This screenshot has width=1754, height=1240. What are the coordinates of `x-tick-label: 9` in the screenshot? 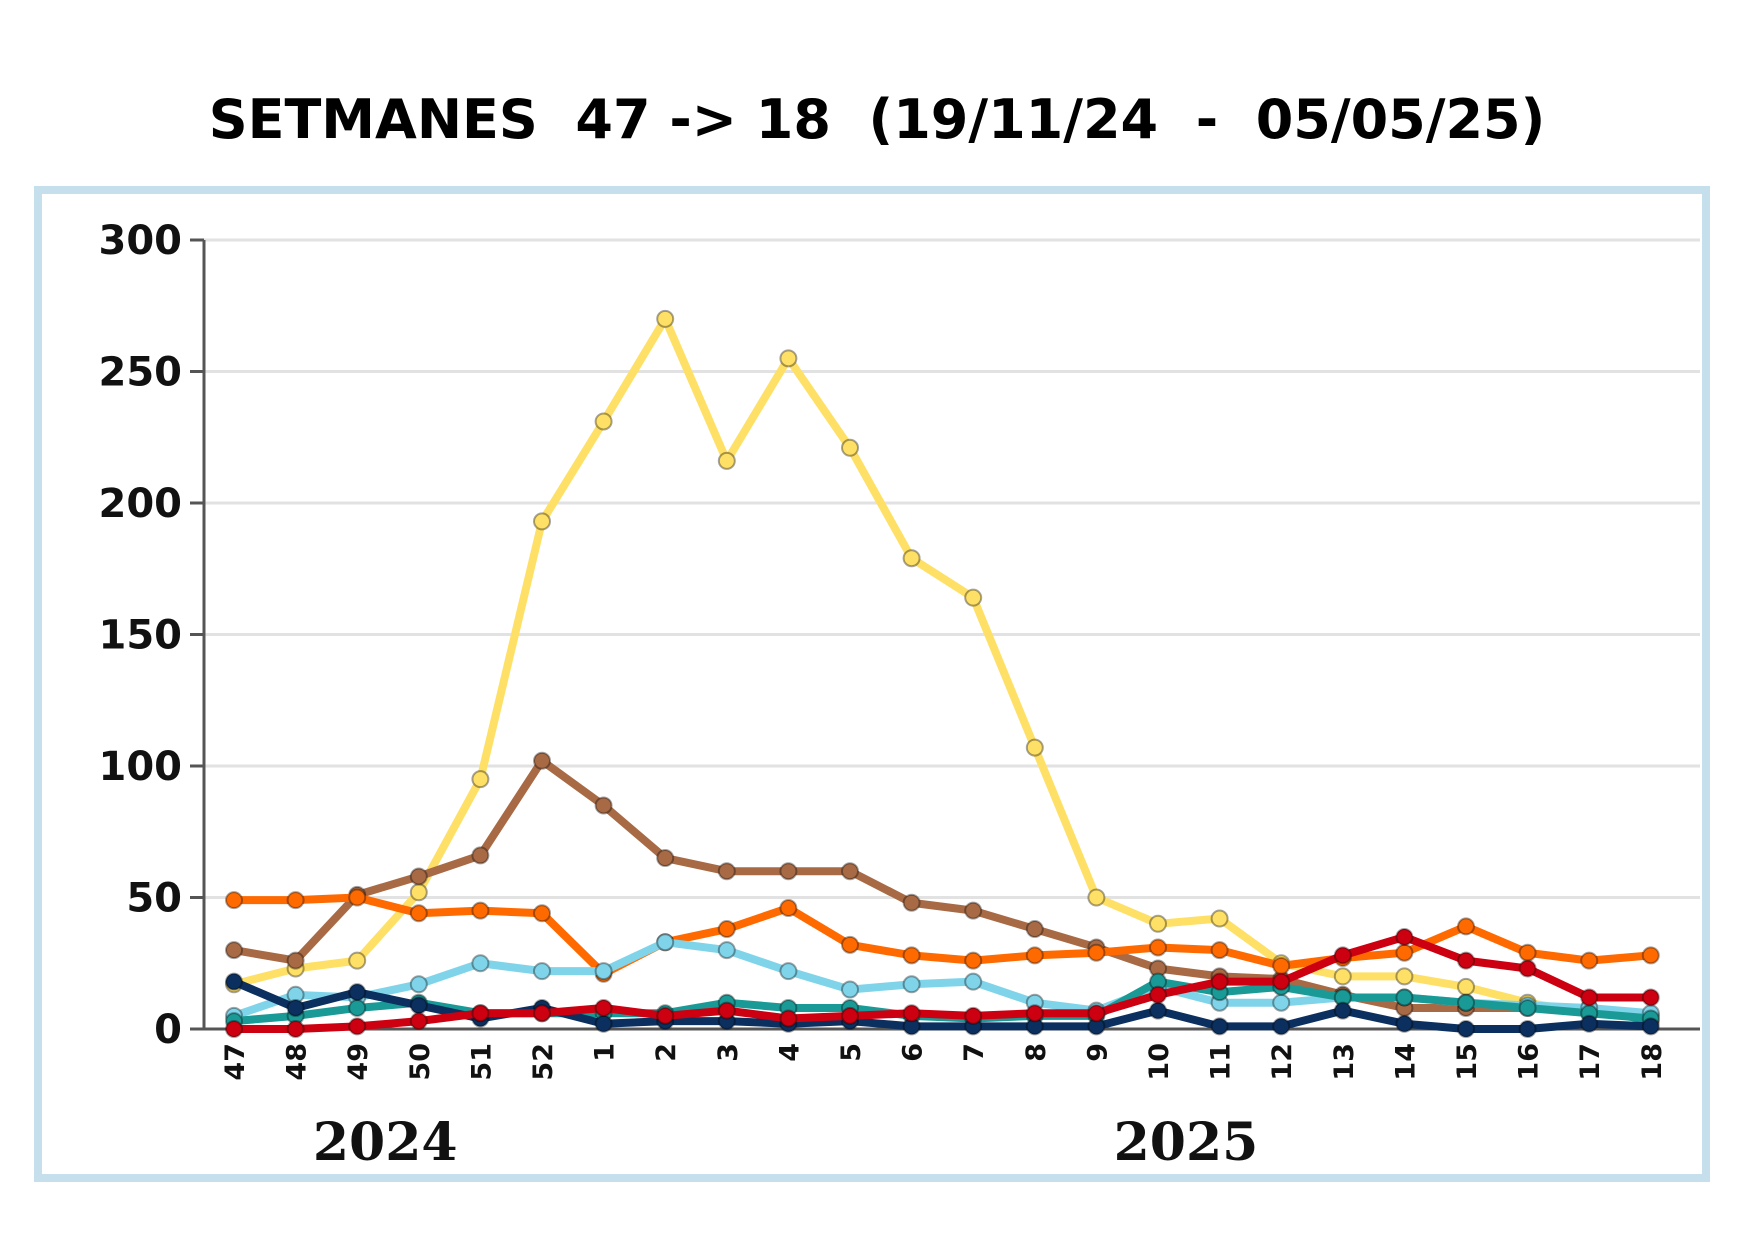 It's located at (1097, 1052).